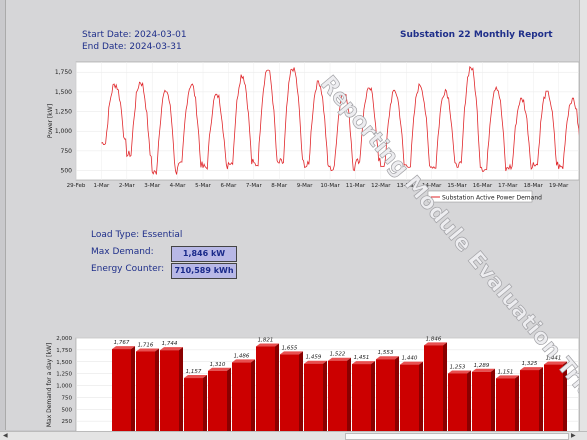 This screenshot has width=587, height=440. I want to click on line-chart-x-tick-label: 6-Mar, so click(228, 186).